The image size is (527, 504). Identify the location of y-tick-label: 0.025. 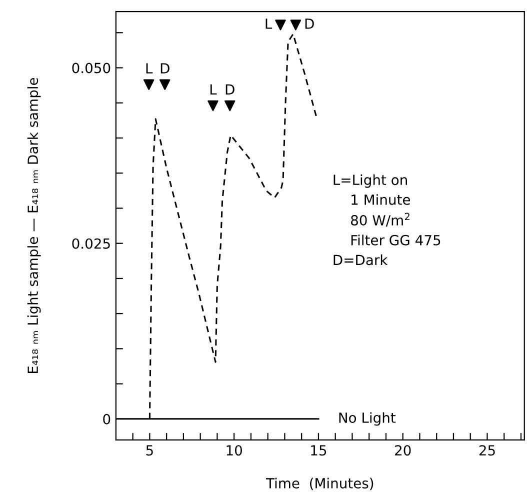
(91, 243).